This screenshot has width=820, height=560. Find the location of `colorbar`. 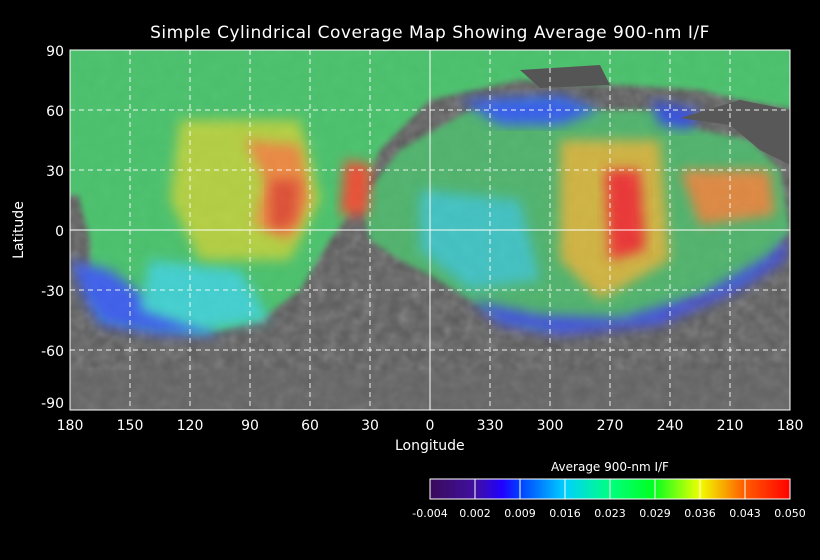

colorbar is located at coordinates (610, 489).